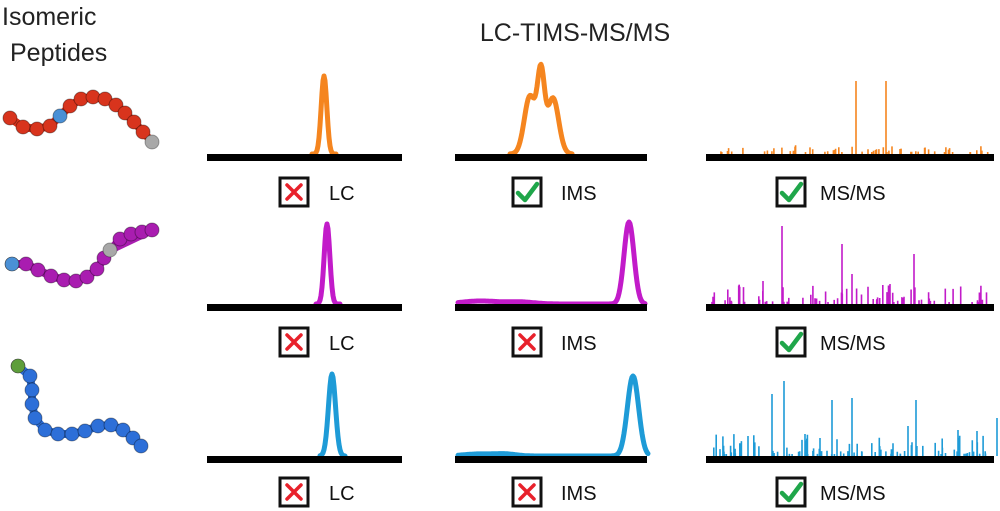  I want to click on left-title-line2: Peptides, so click(59, 53).